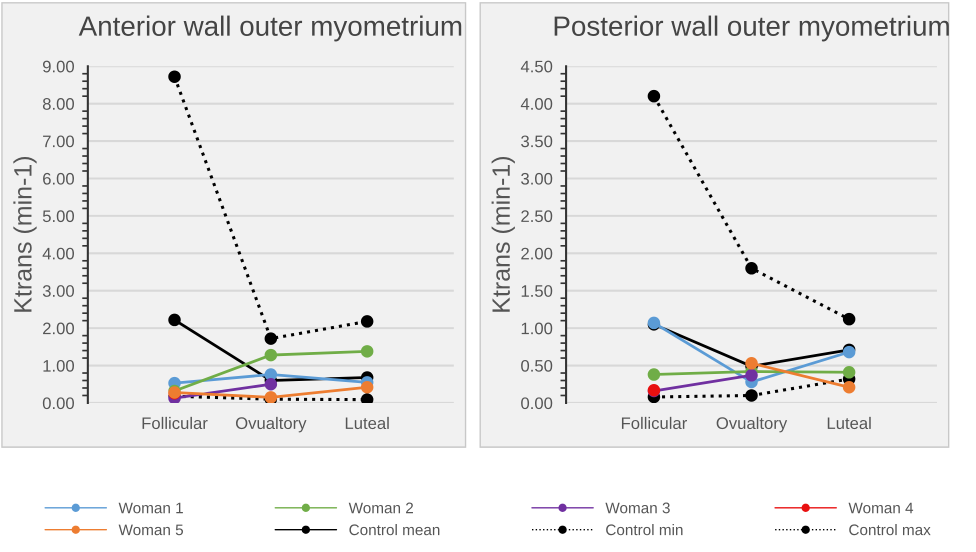  I want to click on legend-label: Woman 3, so click(637, 508).